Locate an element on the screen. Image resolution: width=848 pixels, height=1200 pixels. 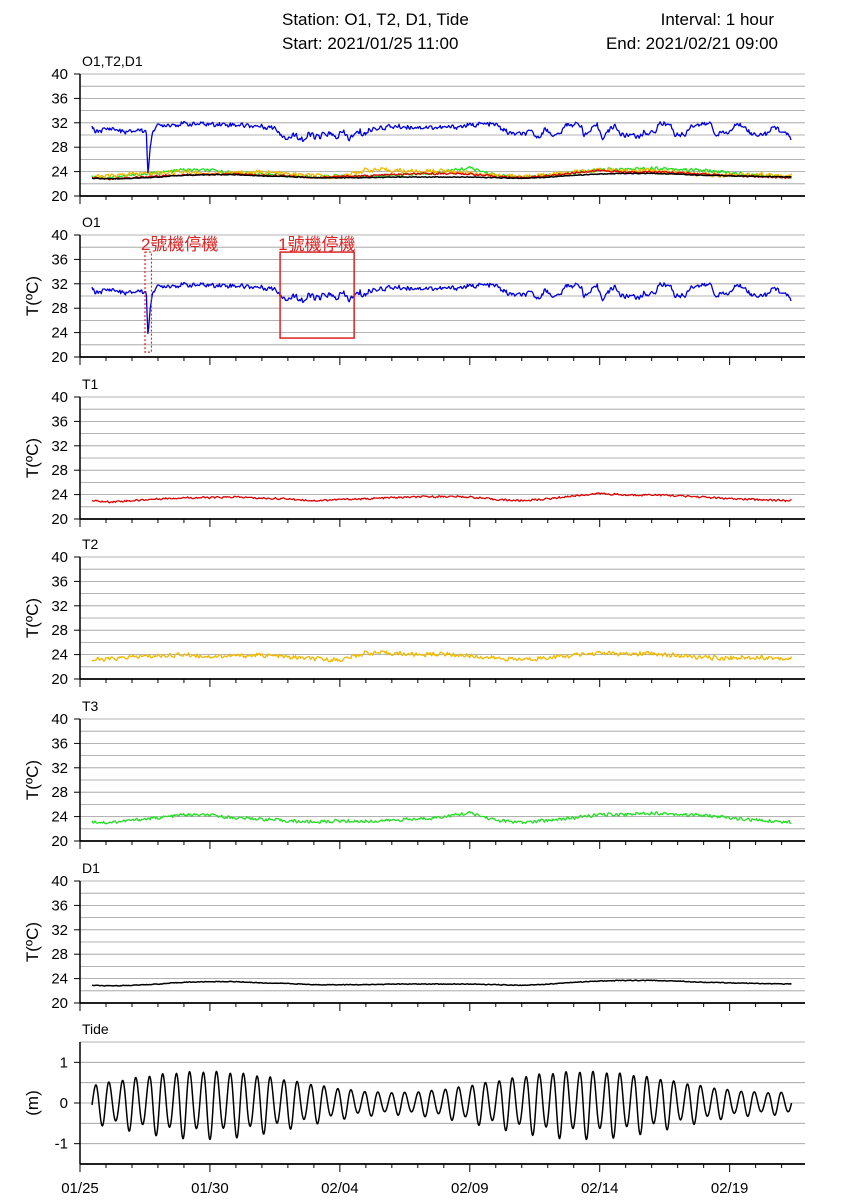
panel-label: O1 is located at coordinates (91, 222).